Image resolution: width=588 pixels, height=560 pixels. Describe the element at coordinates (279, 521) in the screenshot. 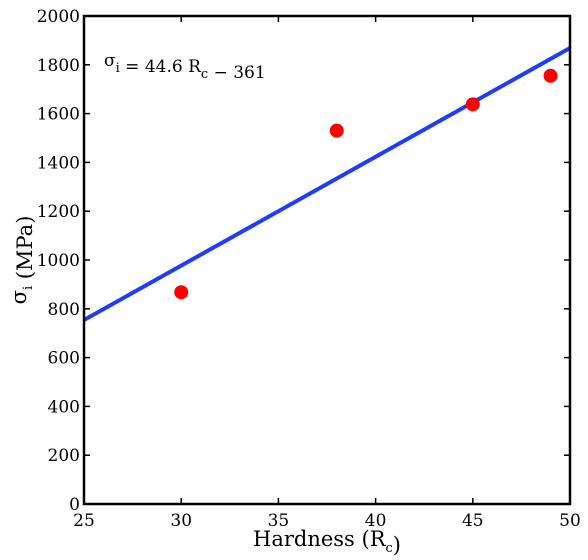

I see `x-tick-label: 35` at that location.